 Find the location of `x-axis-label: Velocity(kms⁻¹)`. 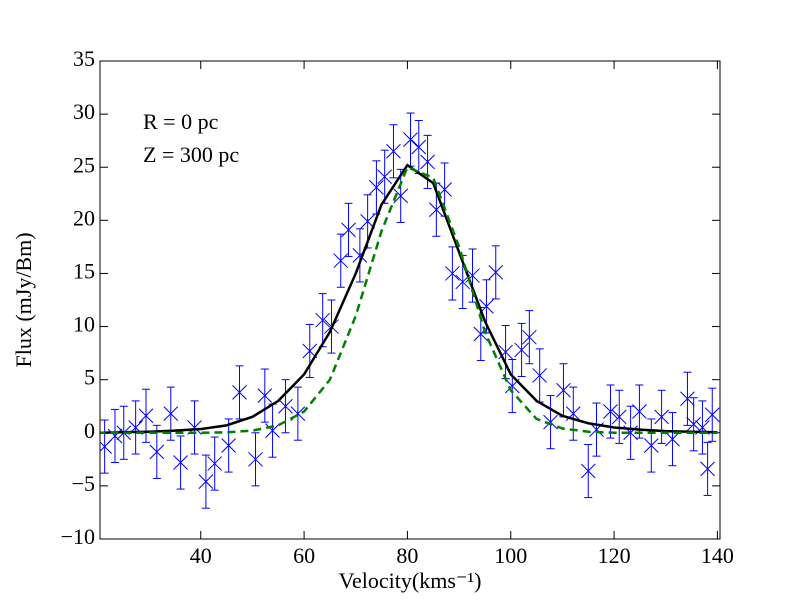

x-axis-label: Velocity(kms⁻¹) is located at coordinates (410, 580).